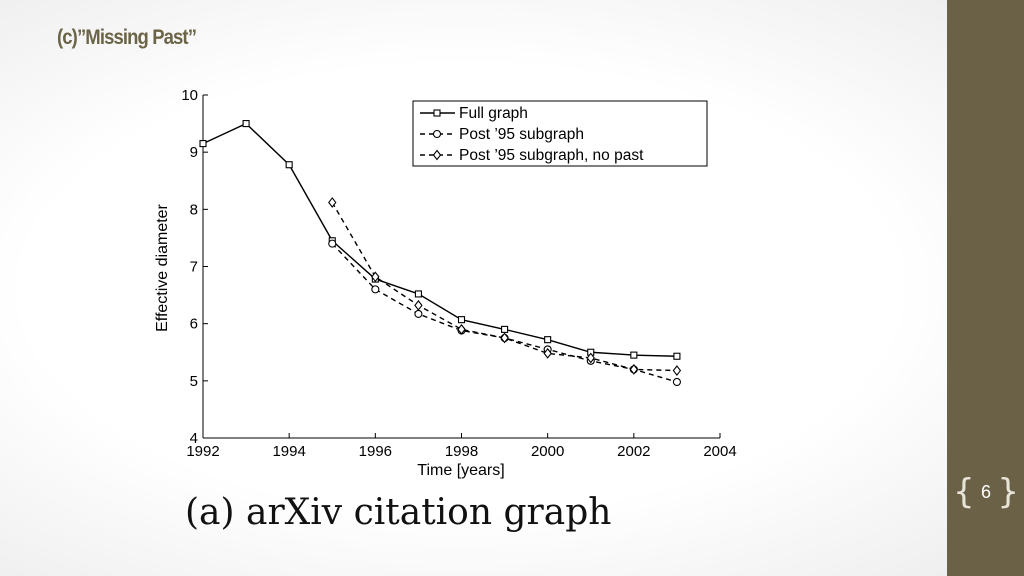  I want to click on slide-title: (c)”Missing Past”, so click(127, 37).